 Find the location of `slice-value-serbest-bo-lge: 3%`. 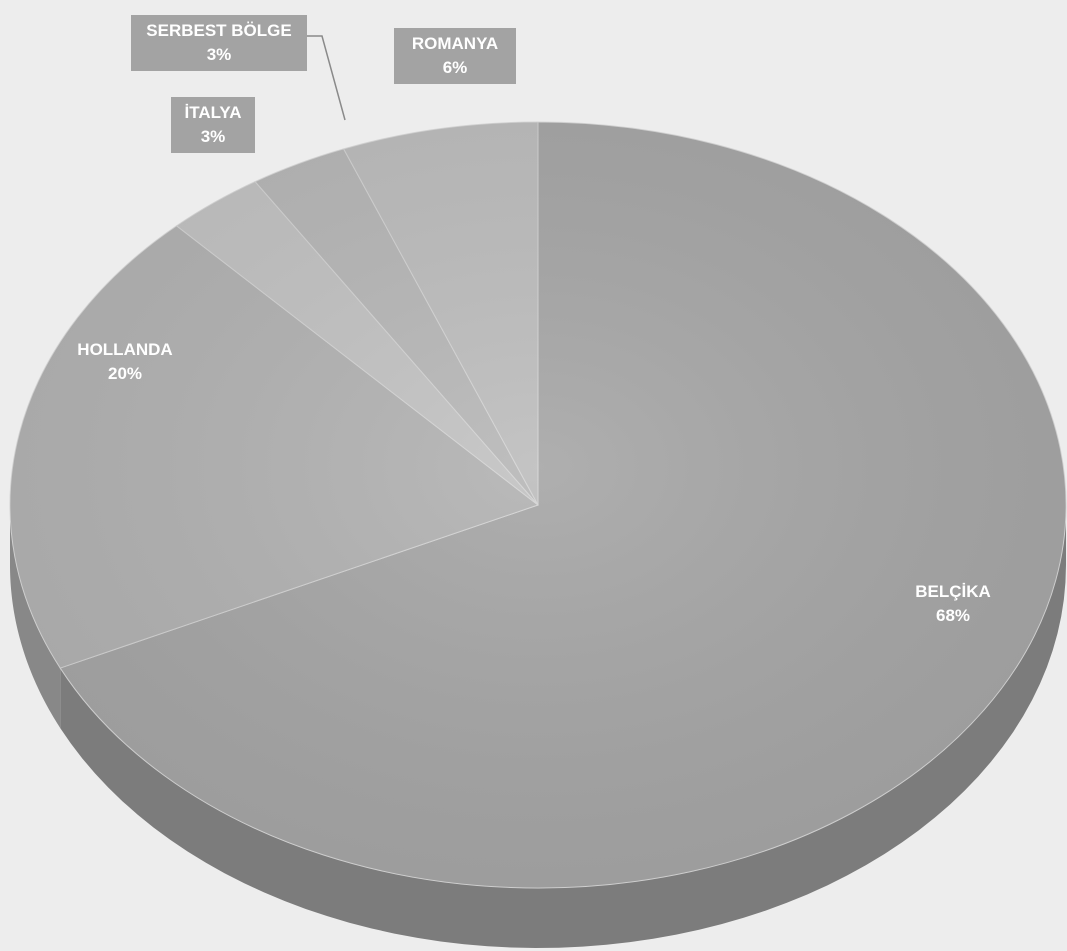

slice-value-serbest-bo-lge: 3% is located at coordinates (219, 54).